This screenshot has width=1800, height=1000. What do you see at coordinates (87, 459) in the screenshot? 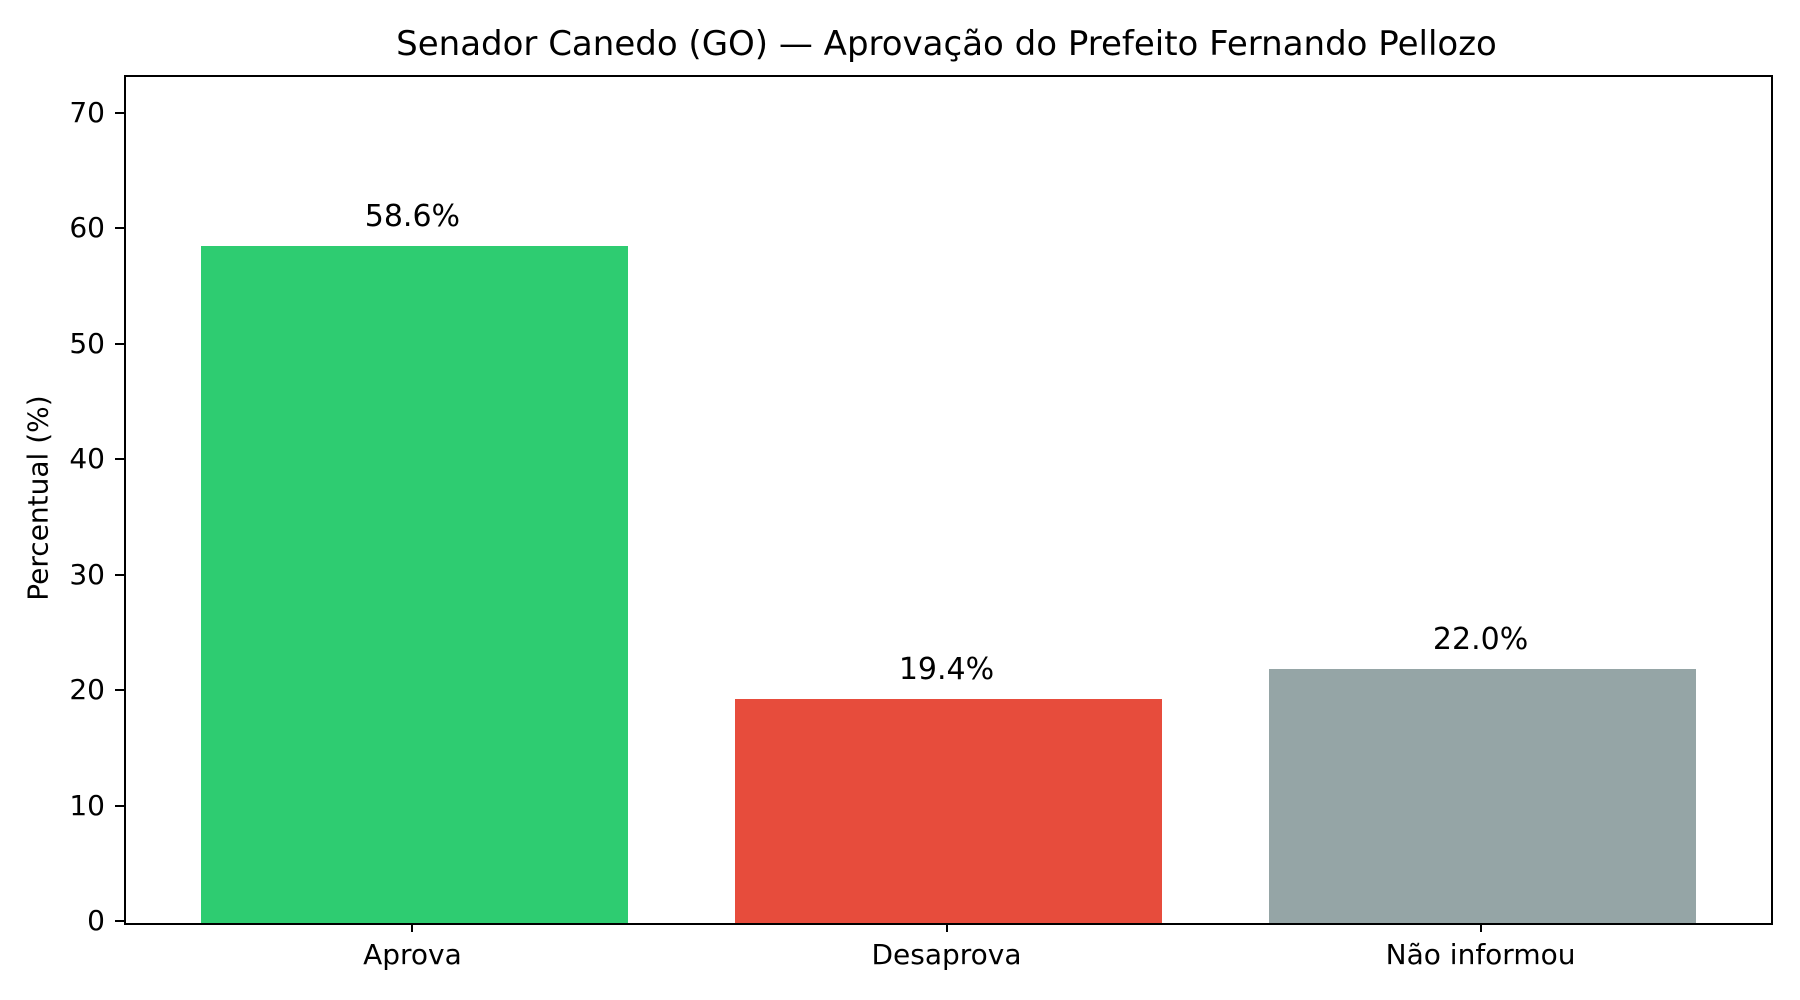
I see `y-tick-label: 40` at bounding box center [87, 459].